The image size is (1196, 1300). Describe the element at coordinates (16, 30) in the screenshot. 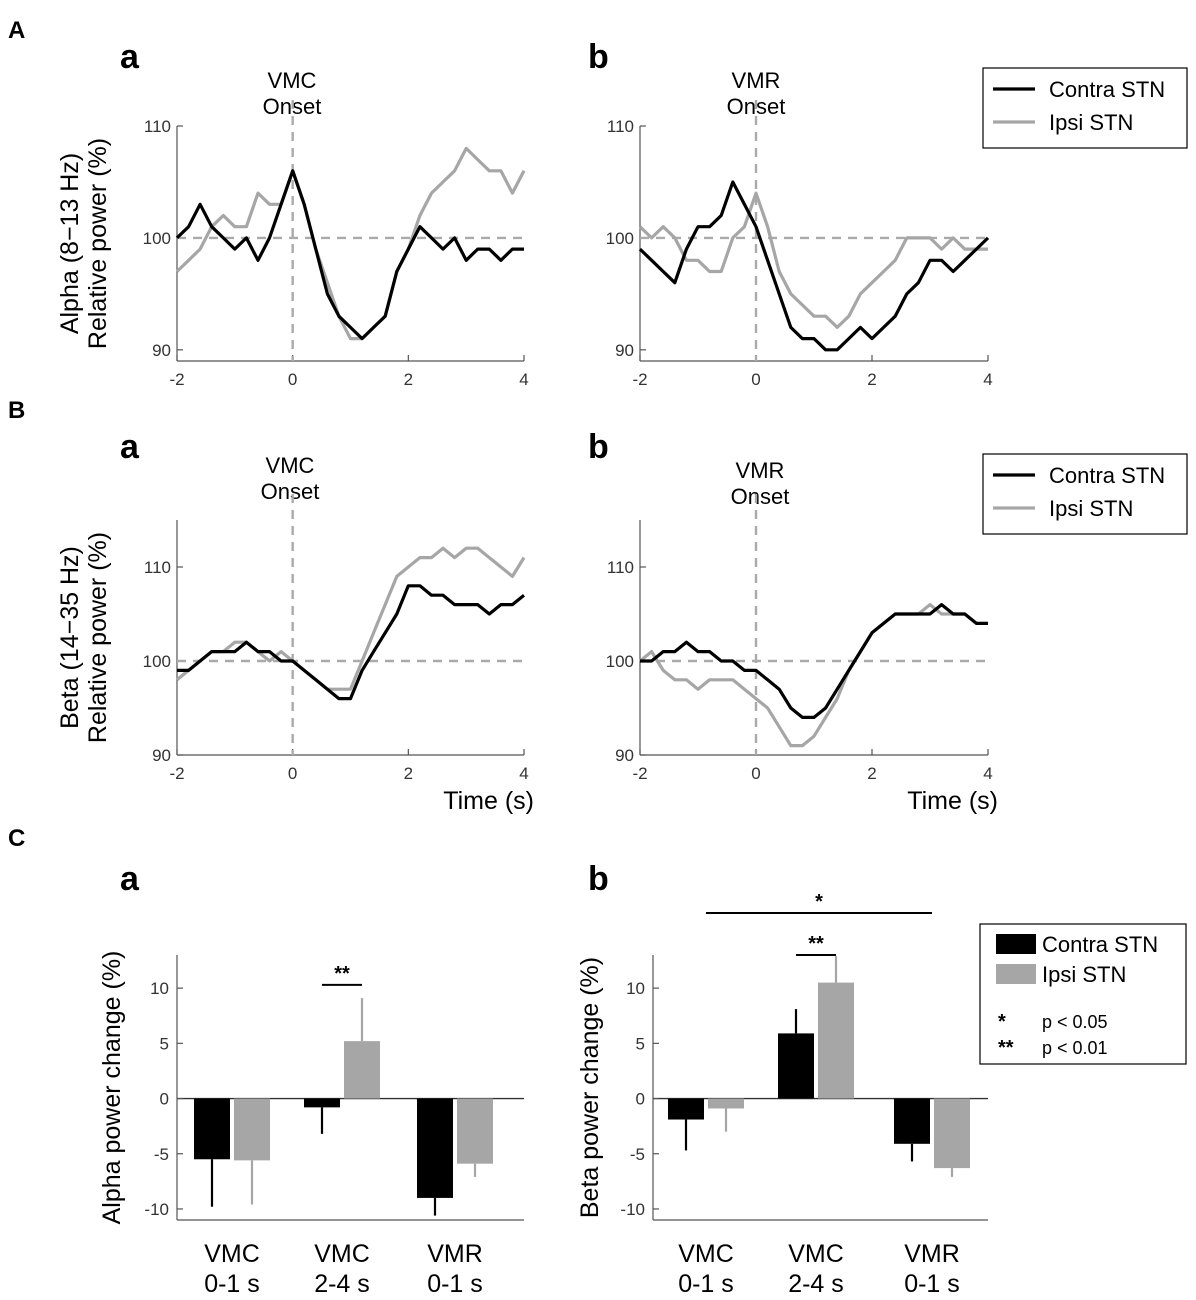

I see `section-label-a: A` at that location.